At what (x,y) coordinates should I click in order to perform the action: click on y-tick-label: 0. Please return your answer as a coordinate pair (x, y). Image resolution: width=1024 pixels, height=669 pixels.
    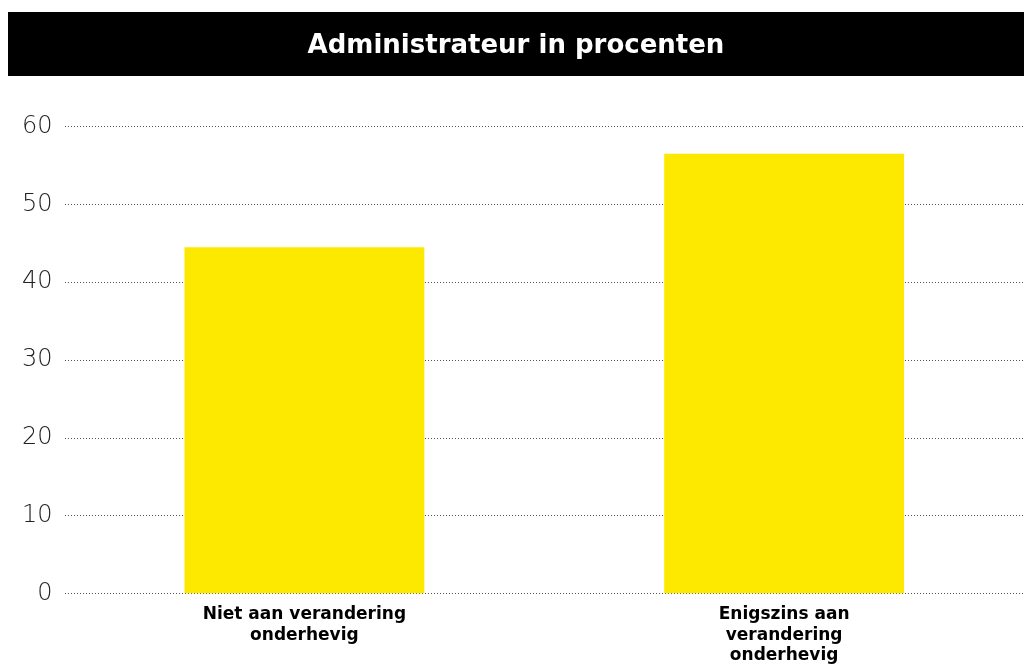
    Looking at the image, I should click on (45, 592).